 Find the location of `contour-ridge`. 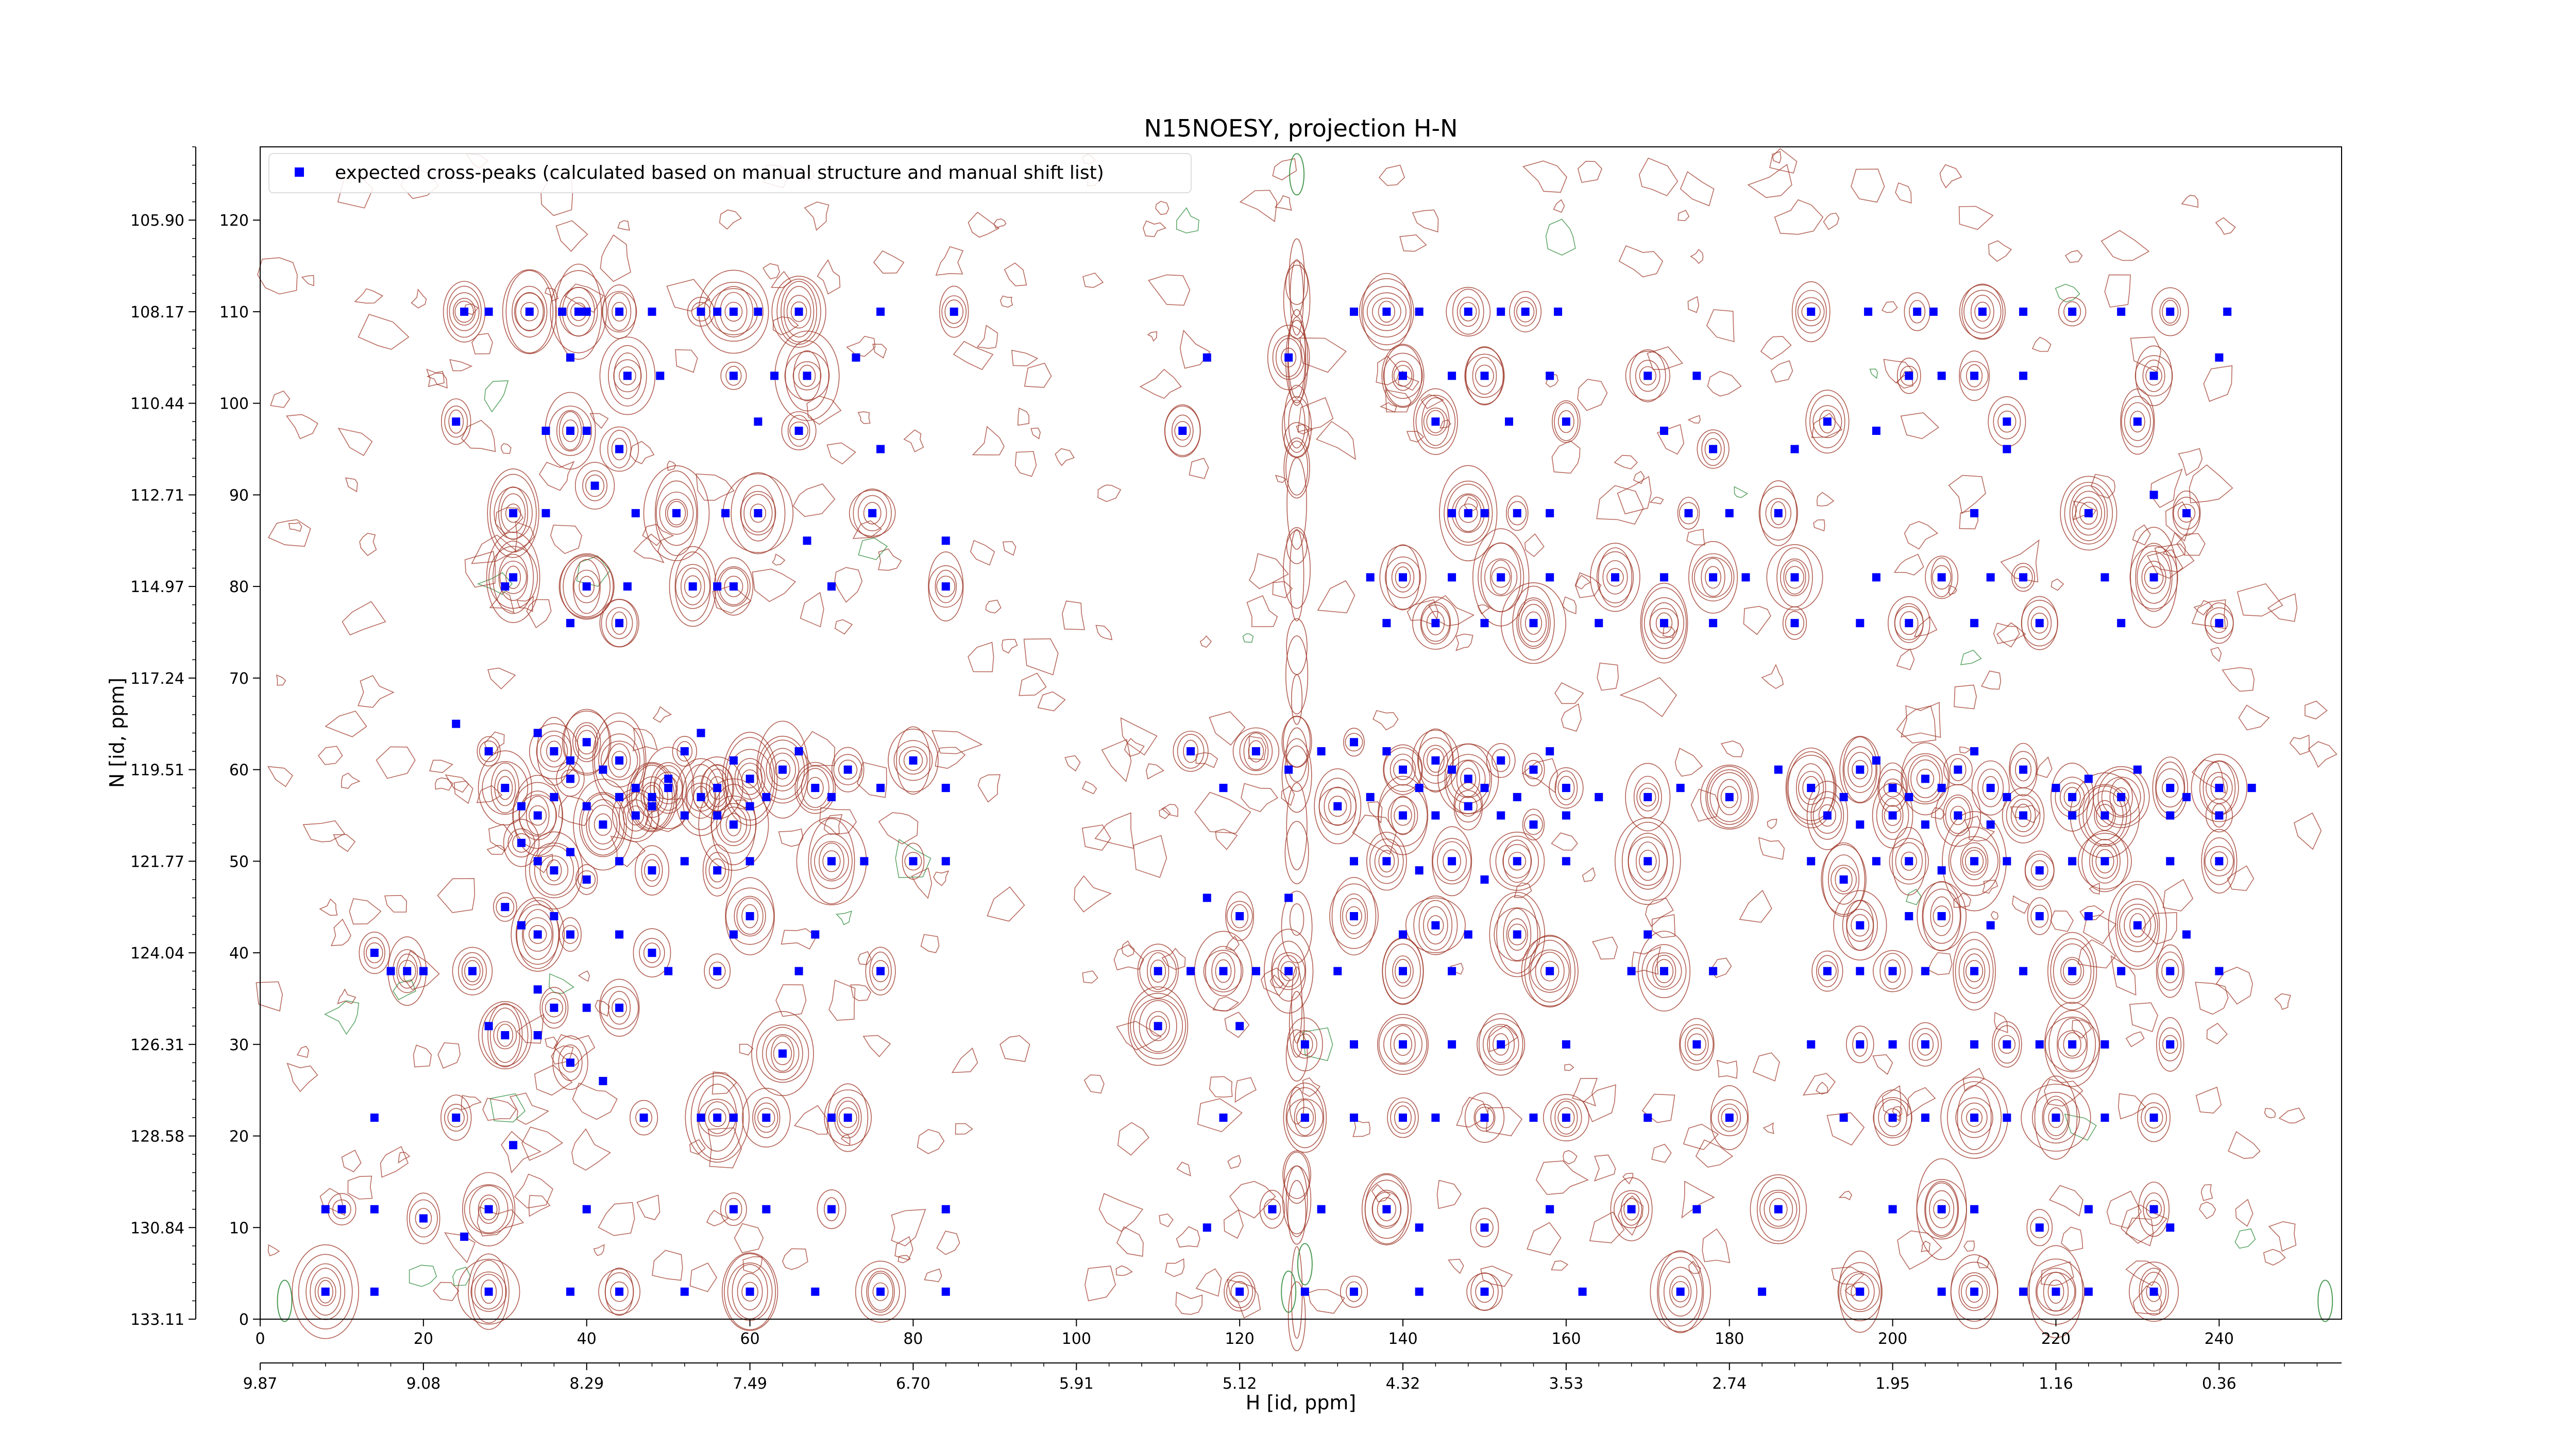

contour-ridge is located at coordinates (1296, 575).